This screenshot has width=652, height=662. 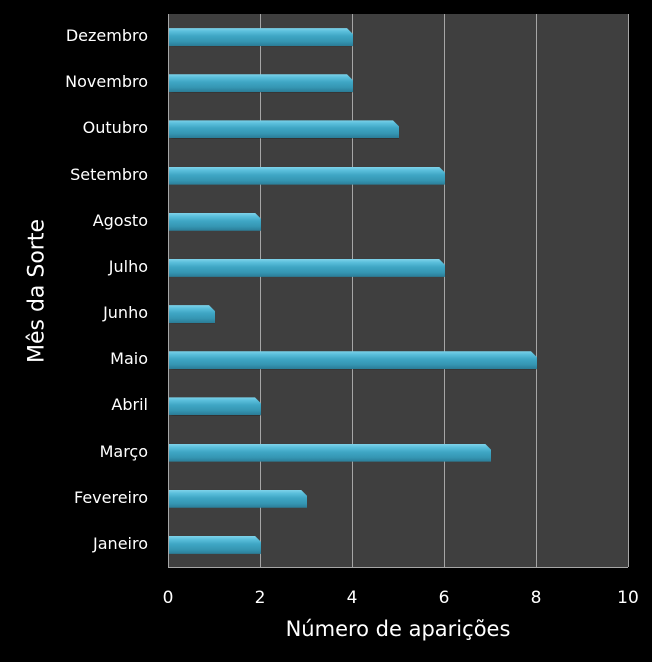 I want to click on x-tick-label: 2, so click(x=260, y=598).